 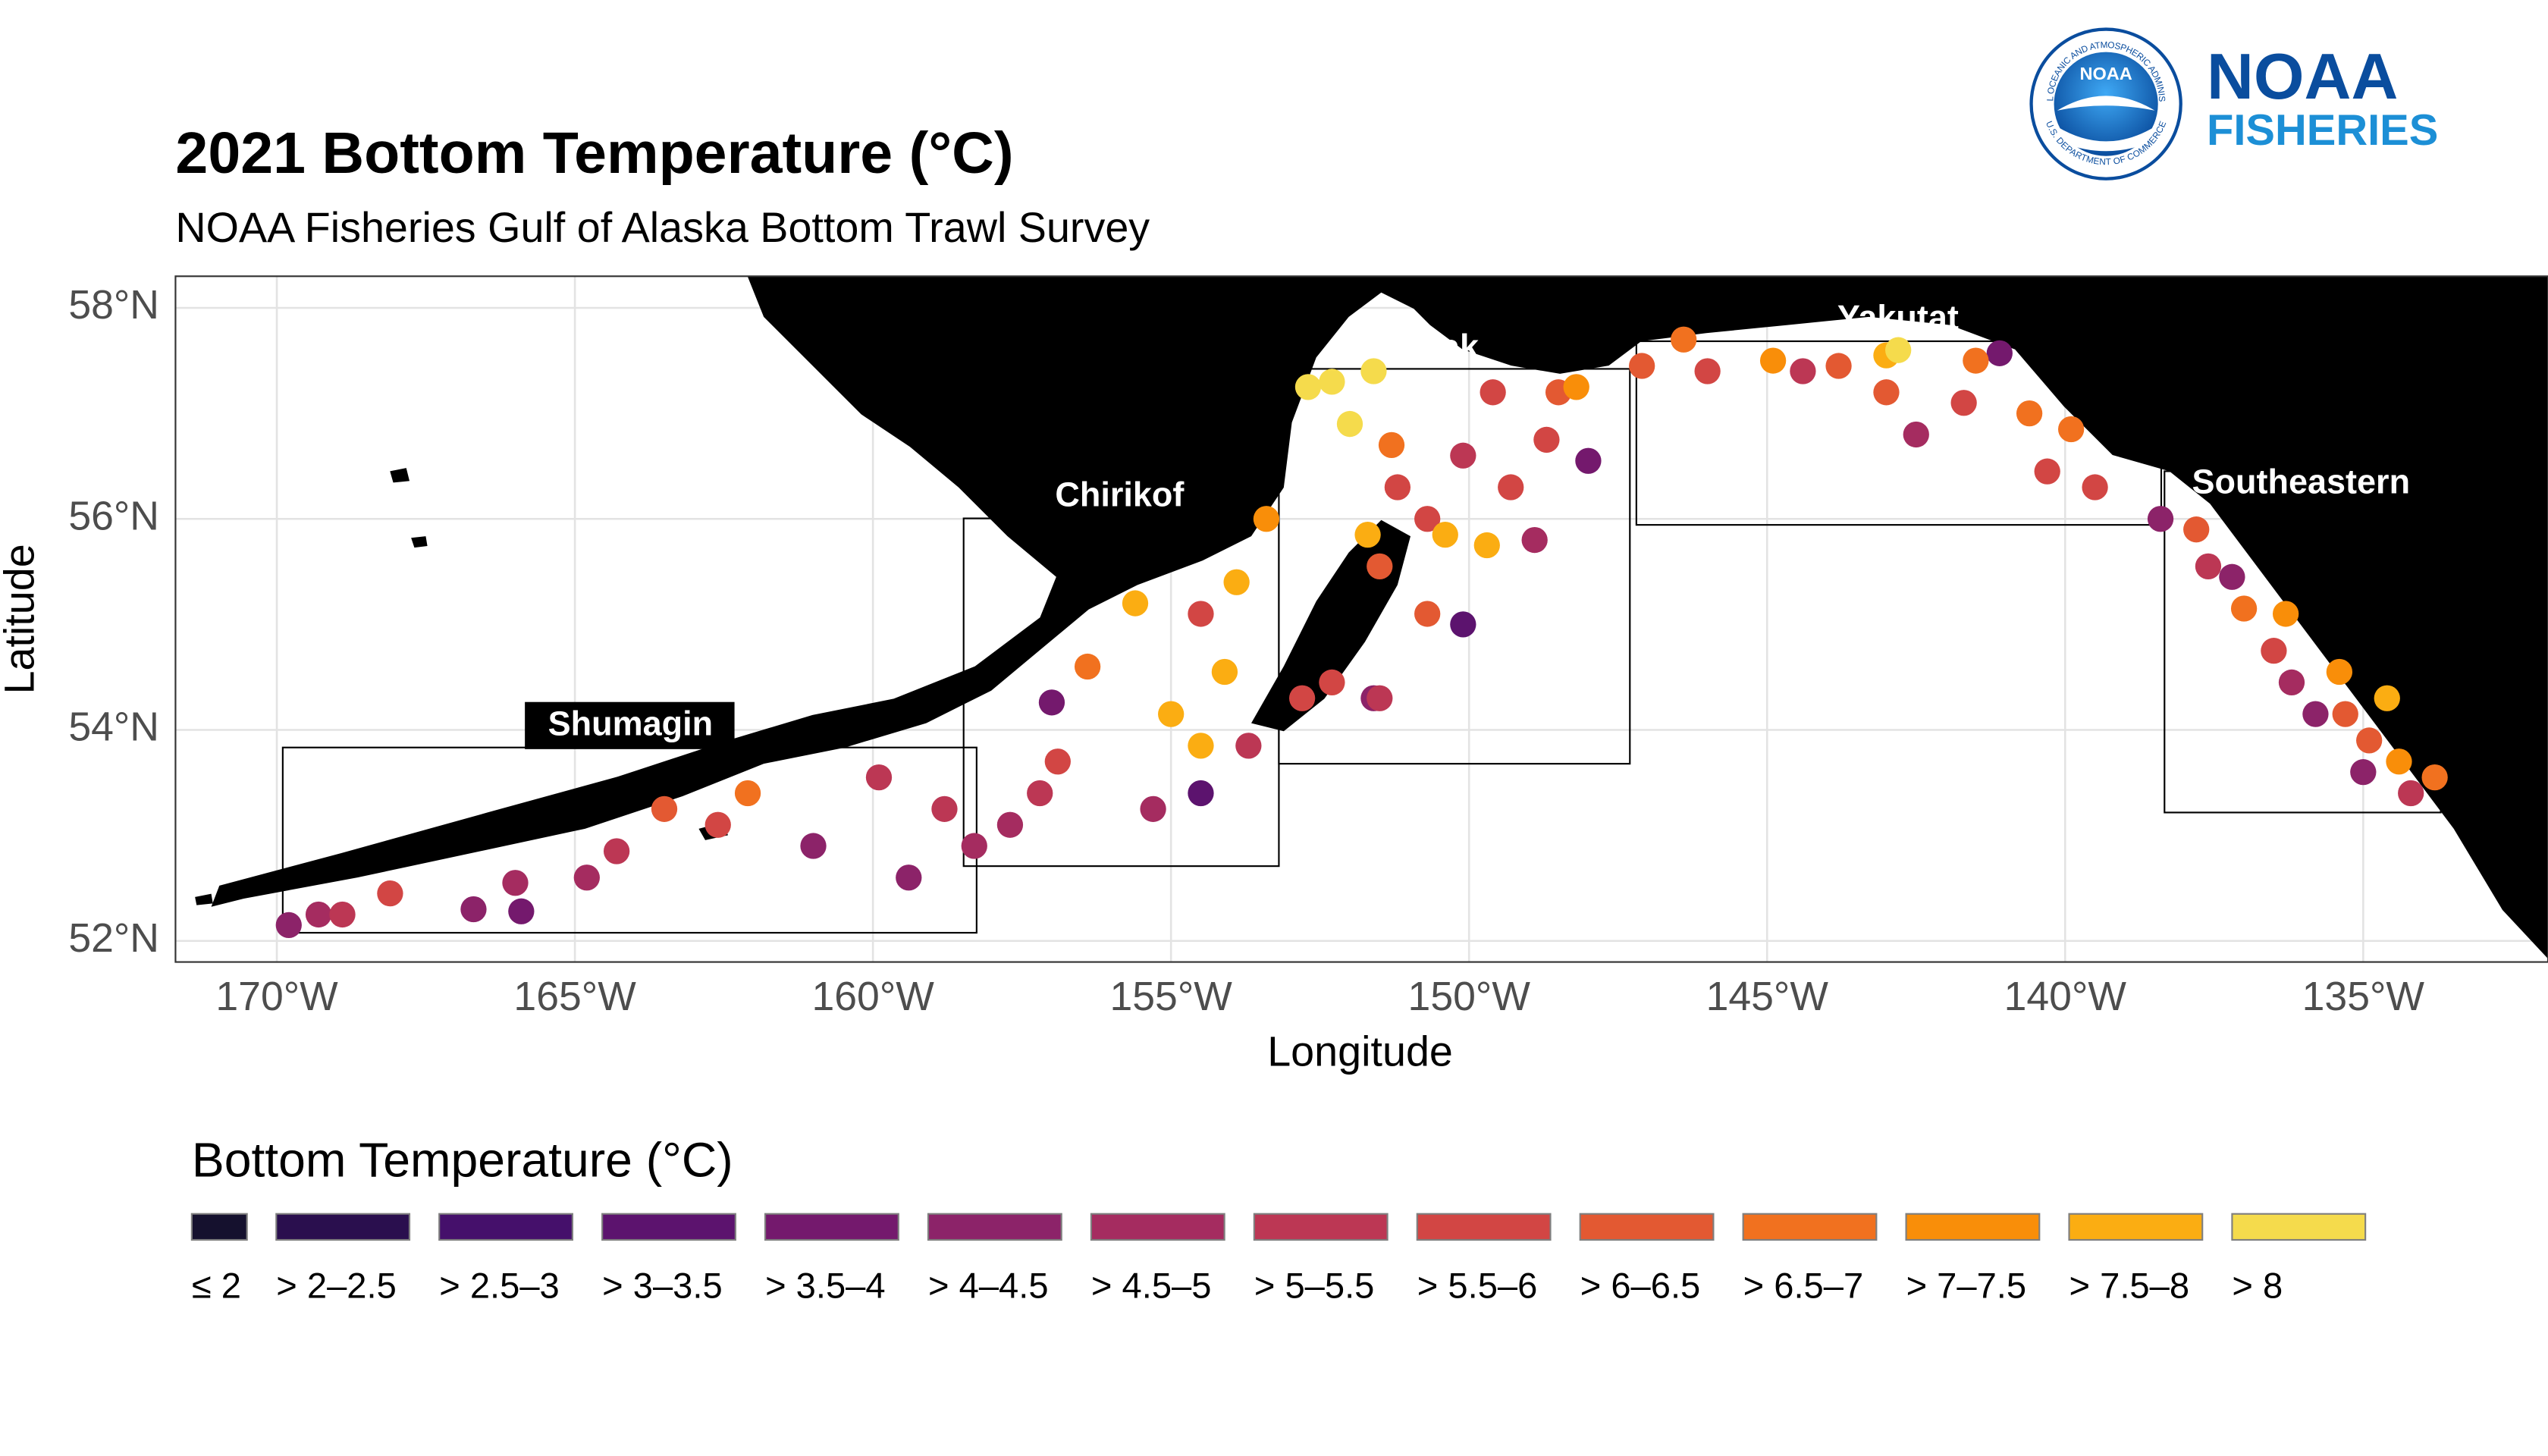 I want to click on legend-label: > 6–6.5, so click(x=1640, y=1286).